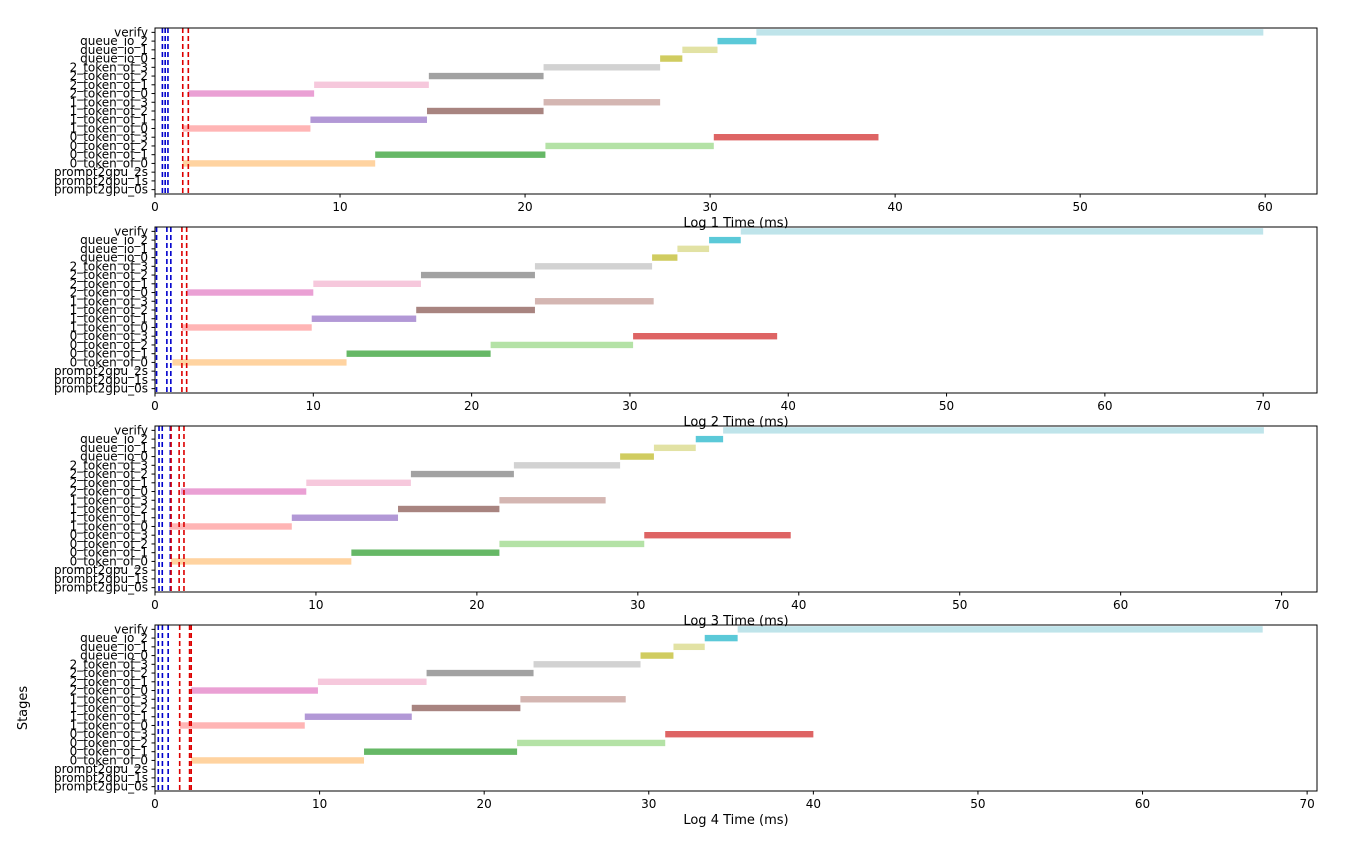  What do you see at coordinates (1104, 406) in the screenshot?
I see `x-tick-label: 60` at bounding box center [1104, 406].